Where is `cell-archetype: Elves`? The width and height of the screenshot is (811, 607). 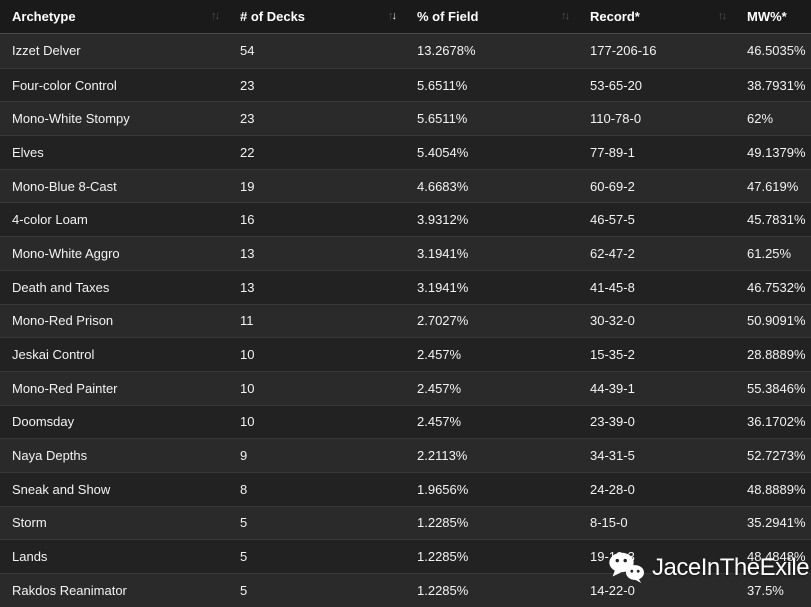 cell-archetype: Elves is located at coordinates (28, 152).